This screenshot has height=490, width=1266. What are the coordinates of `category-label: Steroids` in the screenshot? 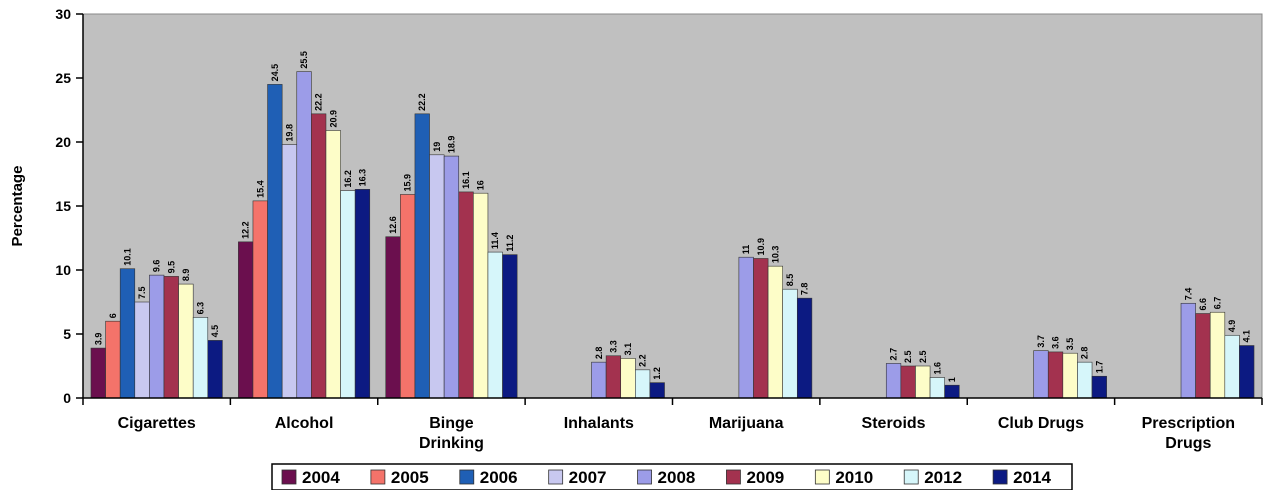 It's located at (894, 423).